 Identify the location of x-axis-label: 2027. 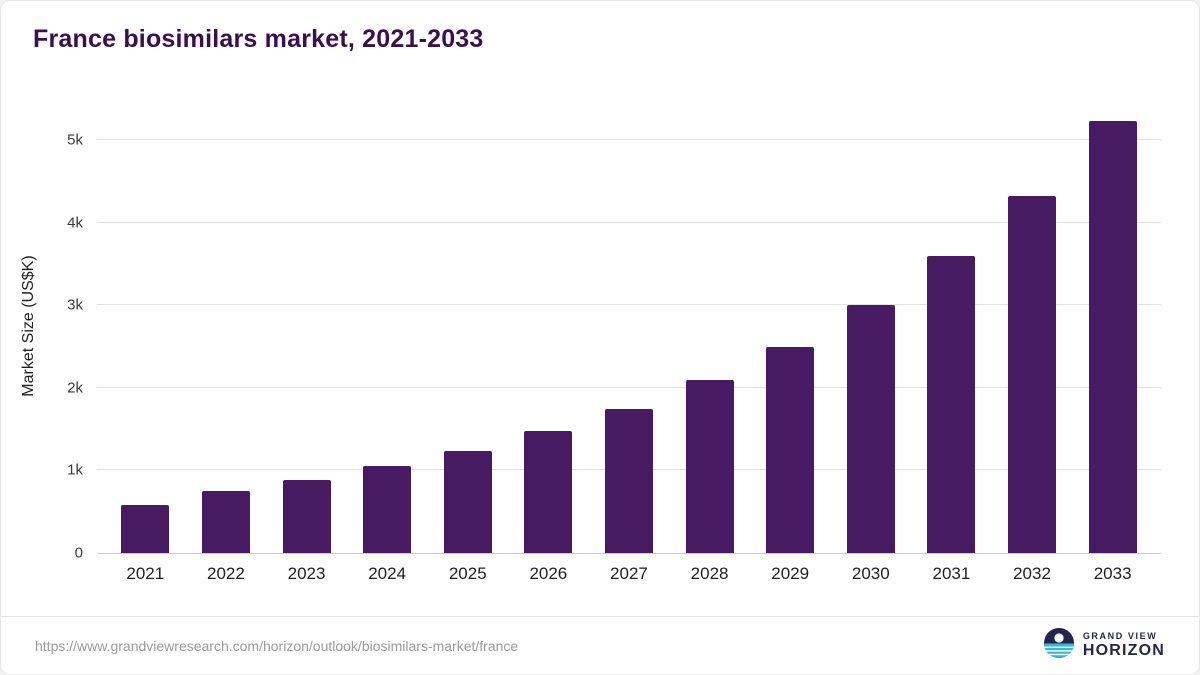
(629, 573).